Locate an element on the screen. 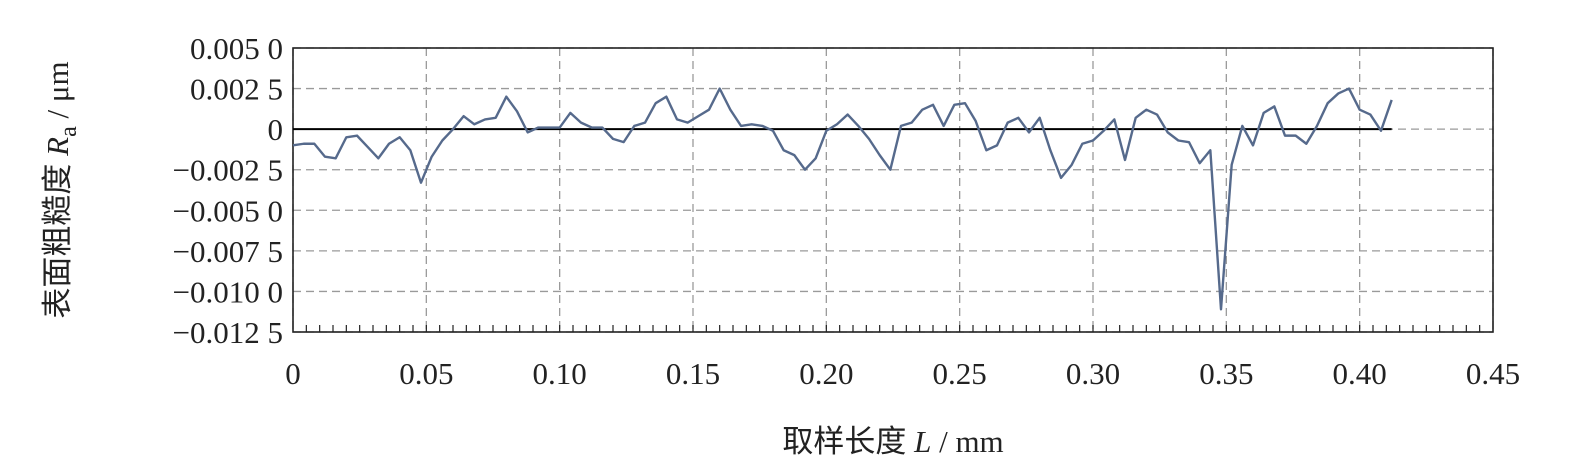 This screenshot has width=1575, height=473. x-axis-label: 取样长度 L / mm is located at coordinates (892, 441).